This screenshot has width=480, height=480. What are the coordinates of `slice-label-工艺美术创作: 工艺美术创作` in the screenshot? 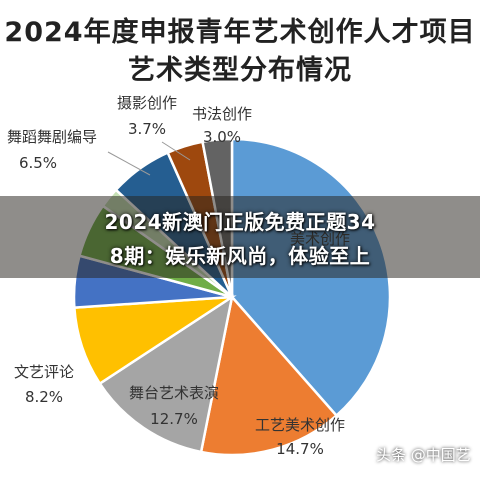 It's located at (300, 425).